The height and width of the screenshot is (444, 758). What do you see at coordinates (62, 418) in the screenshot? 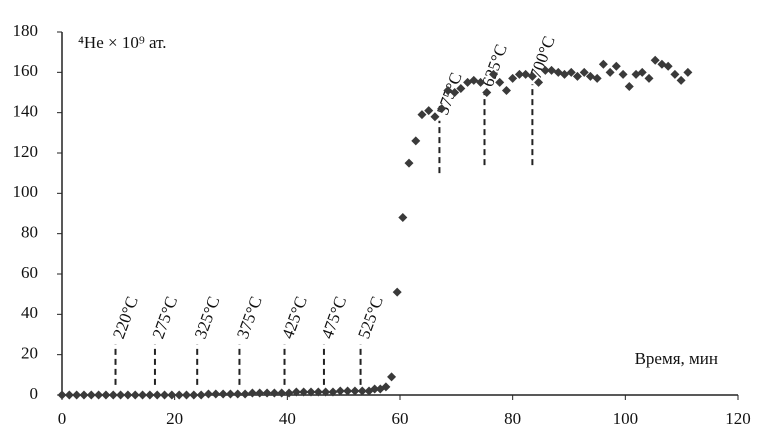
I see `x-tick-label: 0` at bounding box center [62, 418].